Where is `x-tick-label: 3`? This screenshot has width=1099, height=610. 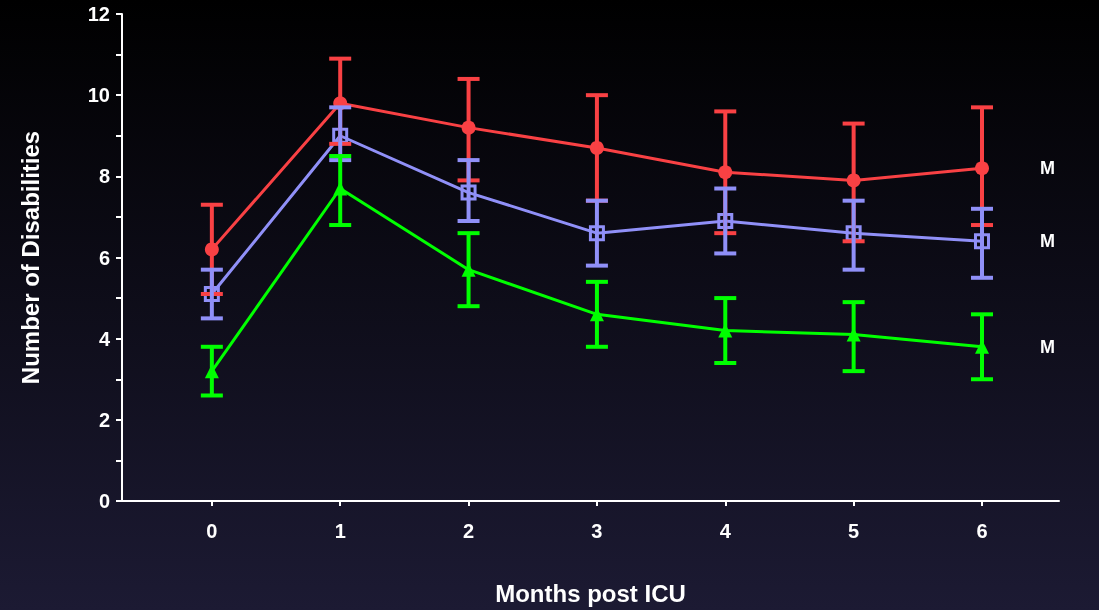 x-tick-label: 3 is located at coordinates (597, 531).